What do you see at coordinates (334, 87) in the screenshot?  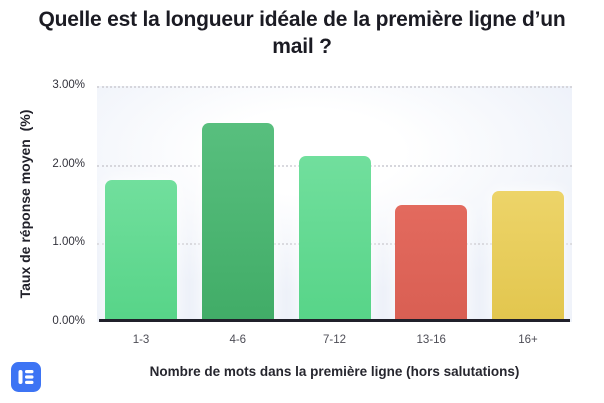 I see `gridline-3pct` at bounding box center [334, 87].